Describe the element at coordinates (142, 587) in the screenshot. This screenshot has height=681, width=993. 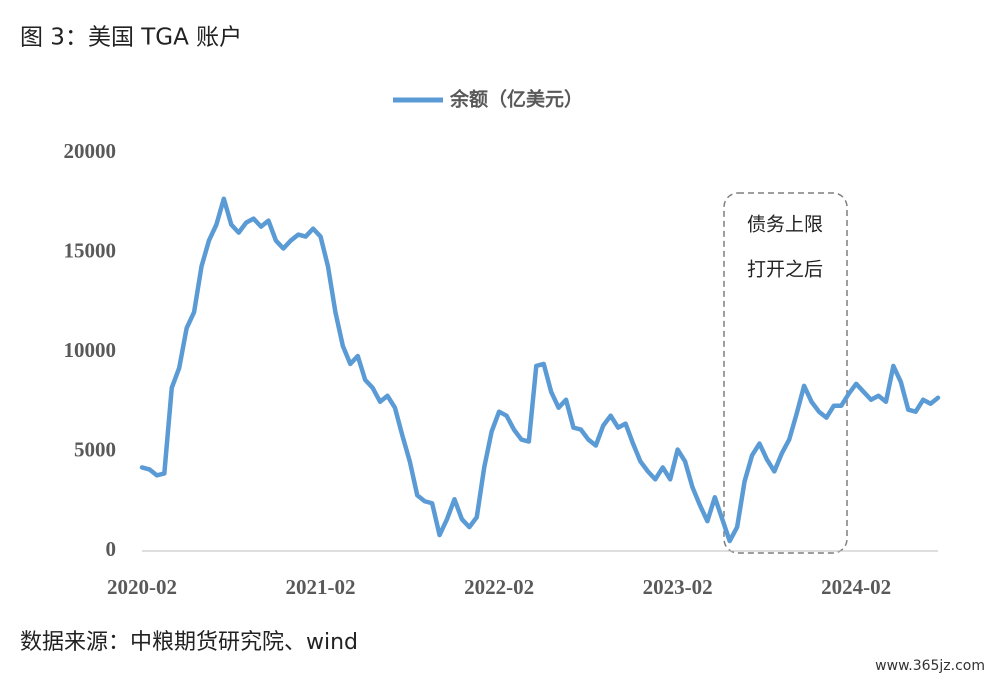
I see `x-tick-label: 2020-02` at that location.